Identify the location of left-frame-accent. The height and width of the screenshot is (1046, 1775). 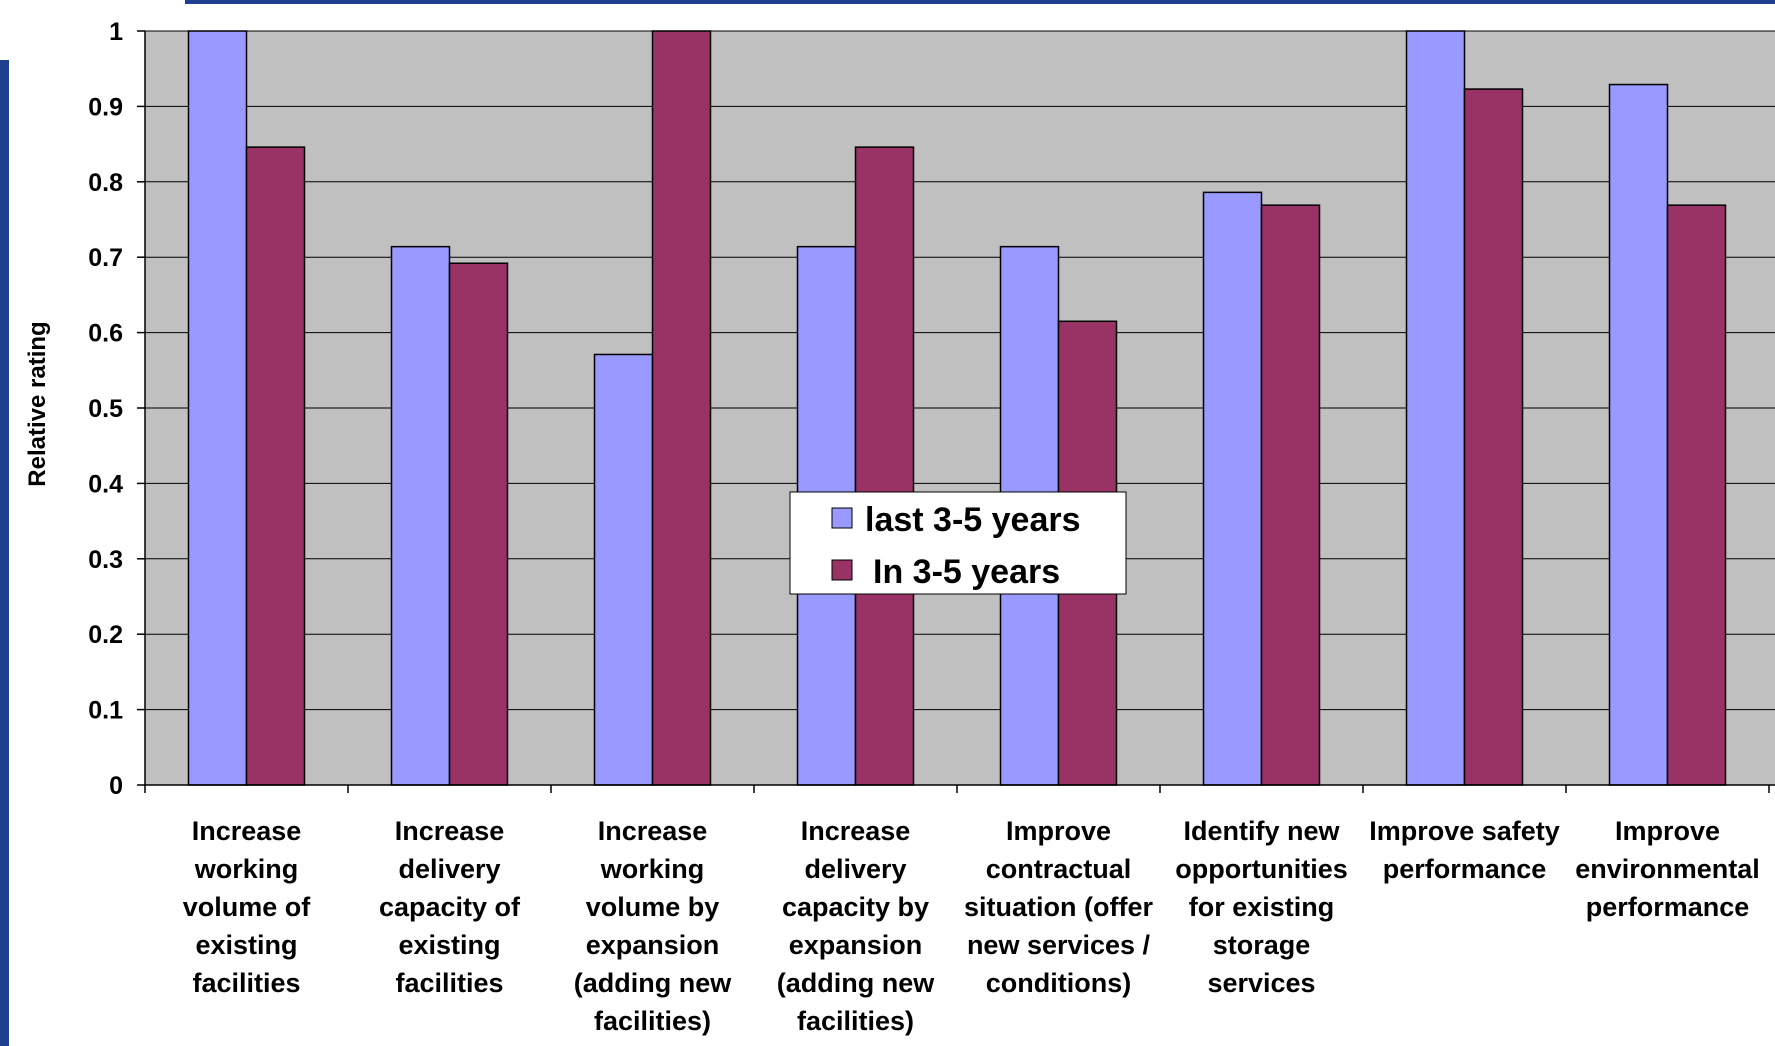
(4, 553).